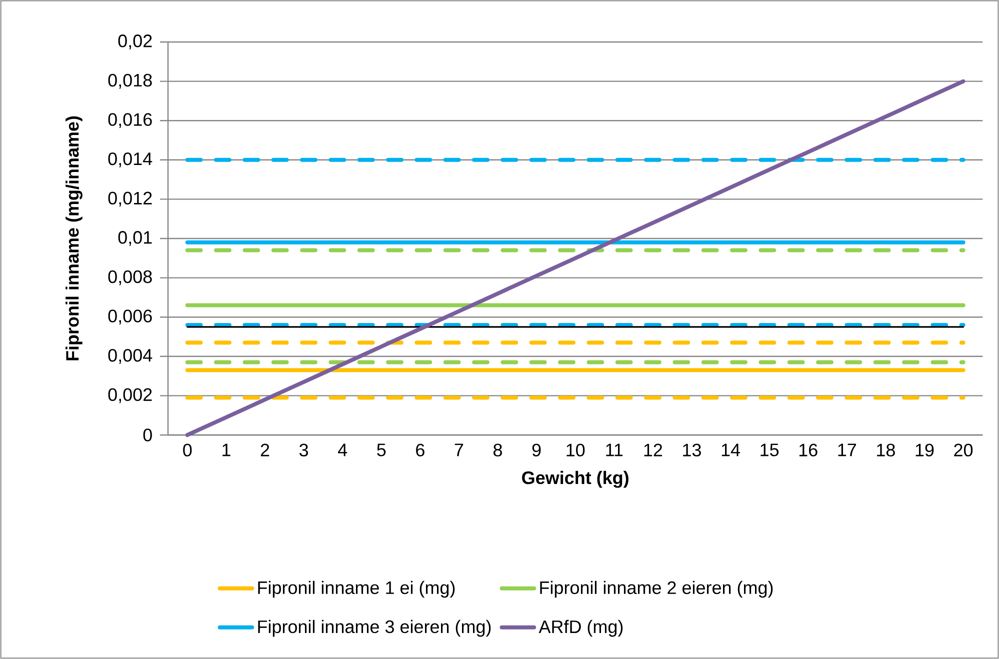  I want to click on legend-label: Fipronil inname 2 eieren (mg), so click(656, 589).